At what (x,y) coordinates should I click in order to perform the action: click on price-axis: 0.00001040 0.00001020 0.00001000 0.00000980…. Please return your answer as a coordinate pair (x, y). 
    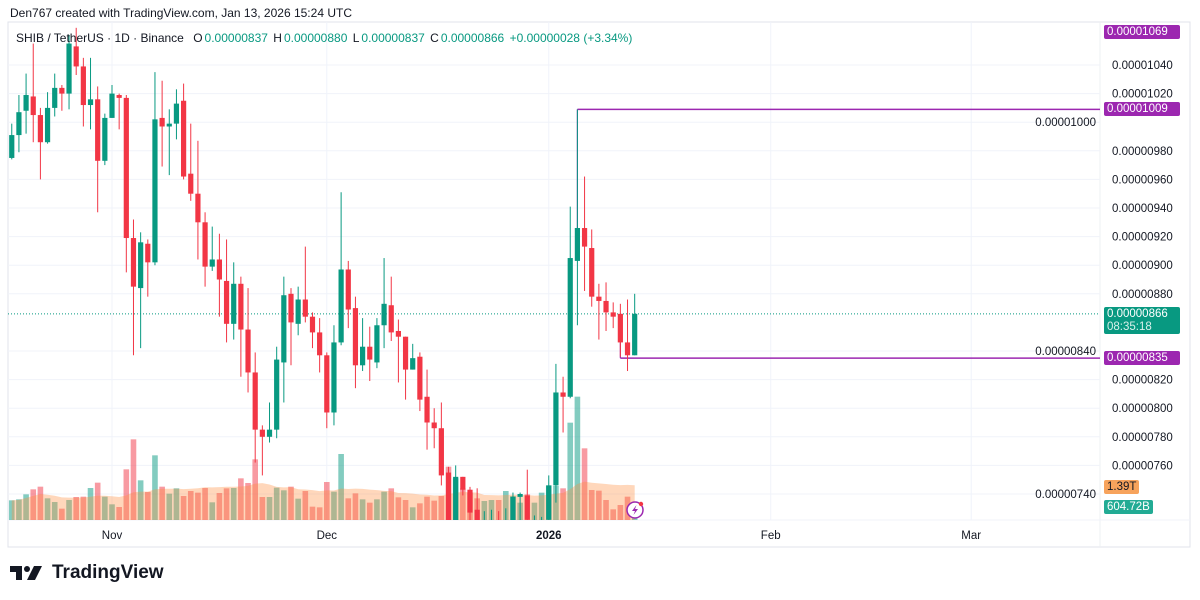
    Looking at the image, I should click on (1104, 280).